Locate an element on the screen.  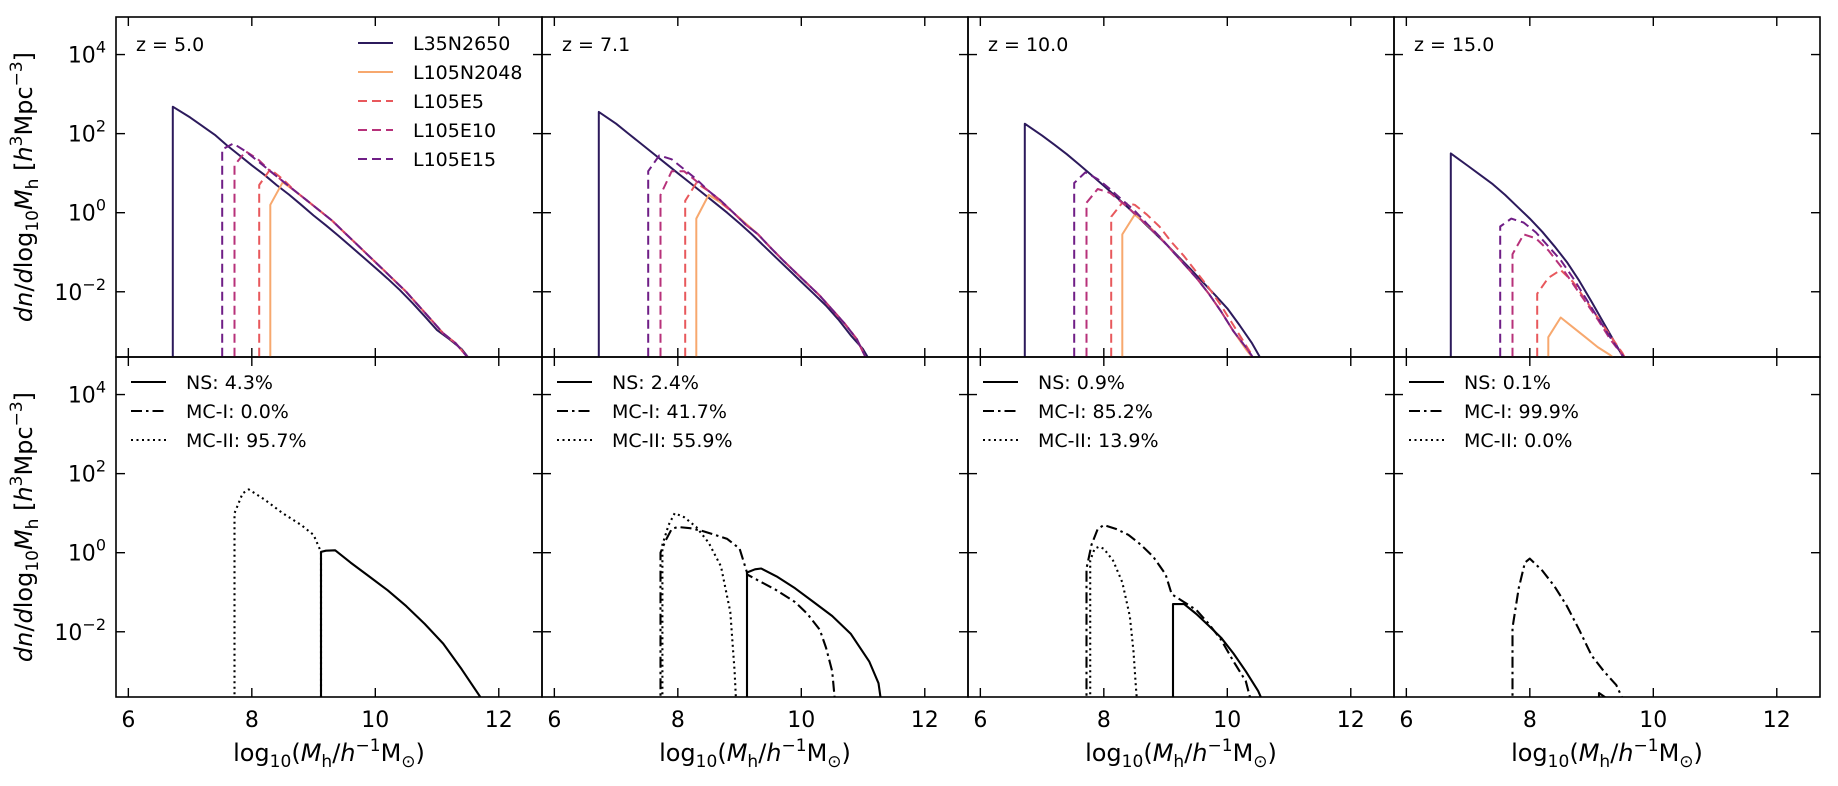
redshift-label: z = 5.0 is located at coordinates (170, 45).